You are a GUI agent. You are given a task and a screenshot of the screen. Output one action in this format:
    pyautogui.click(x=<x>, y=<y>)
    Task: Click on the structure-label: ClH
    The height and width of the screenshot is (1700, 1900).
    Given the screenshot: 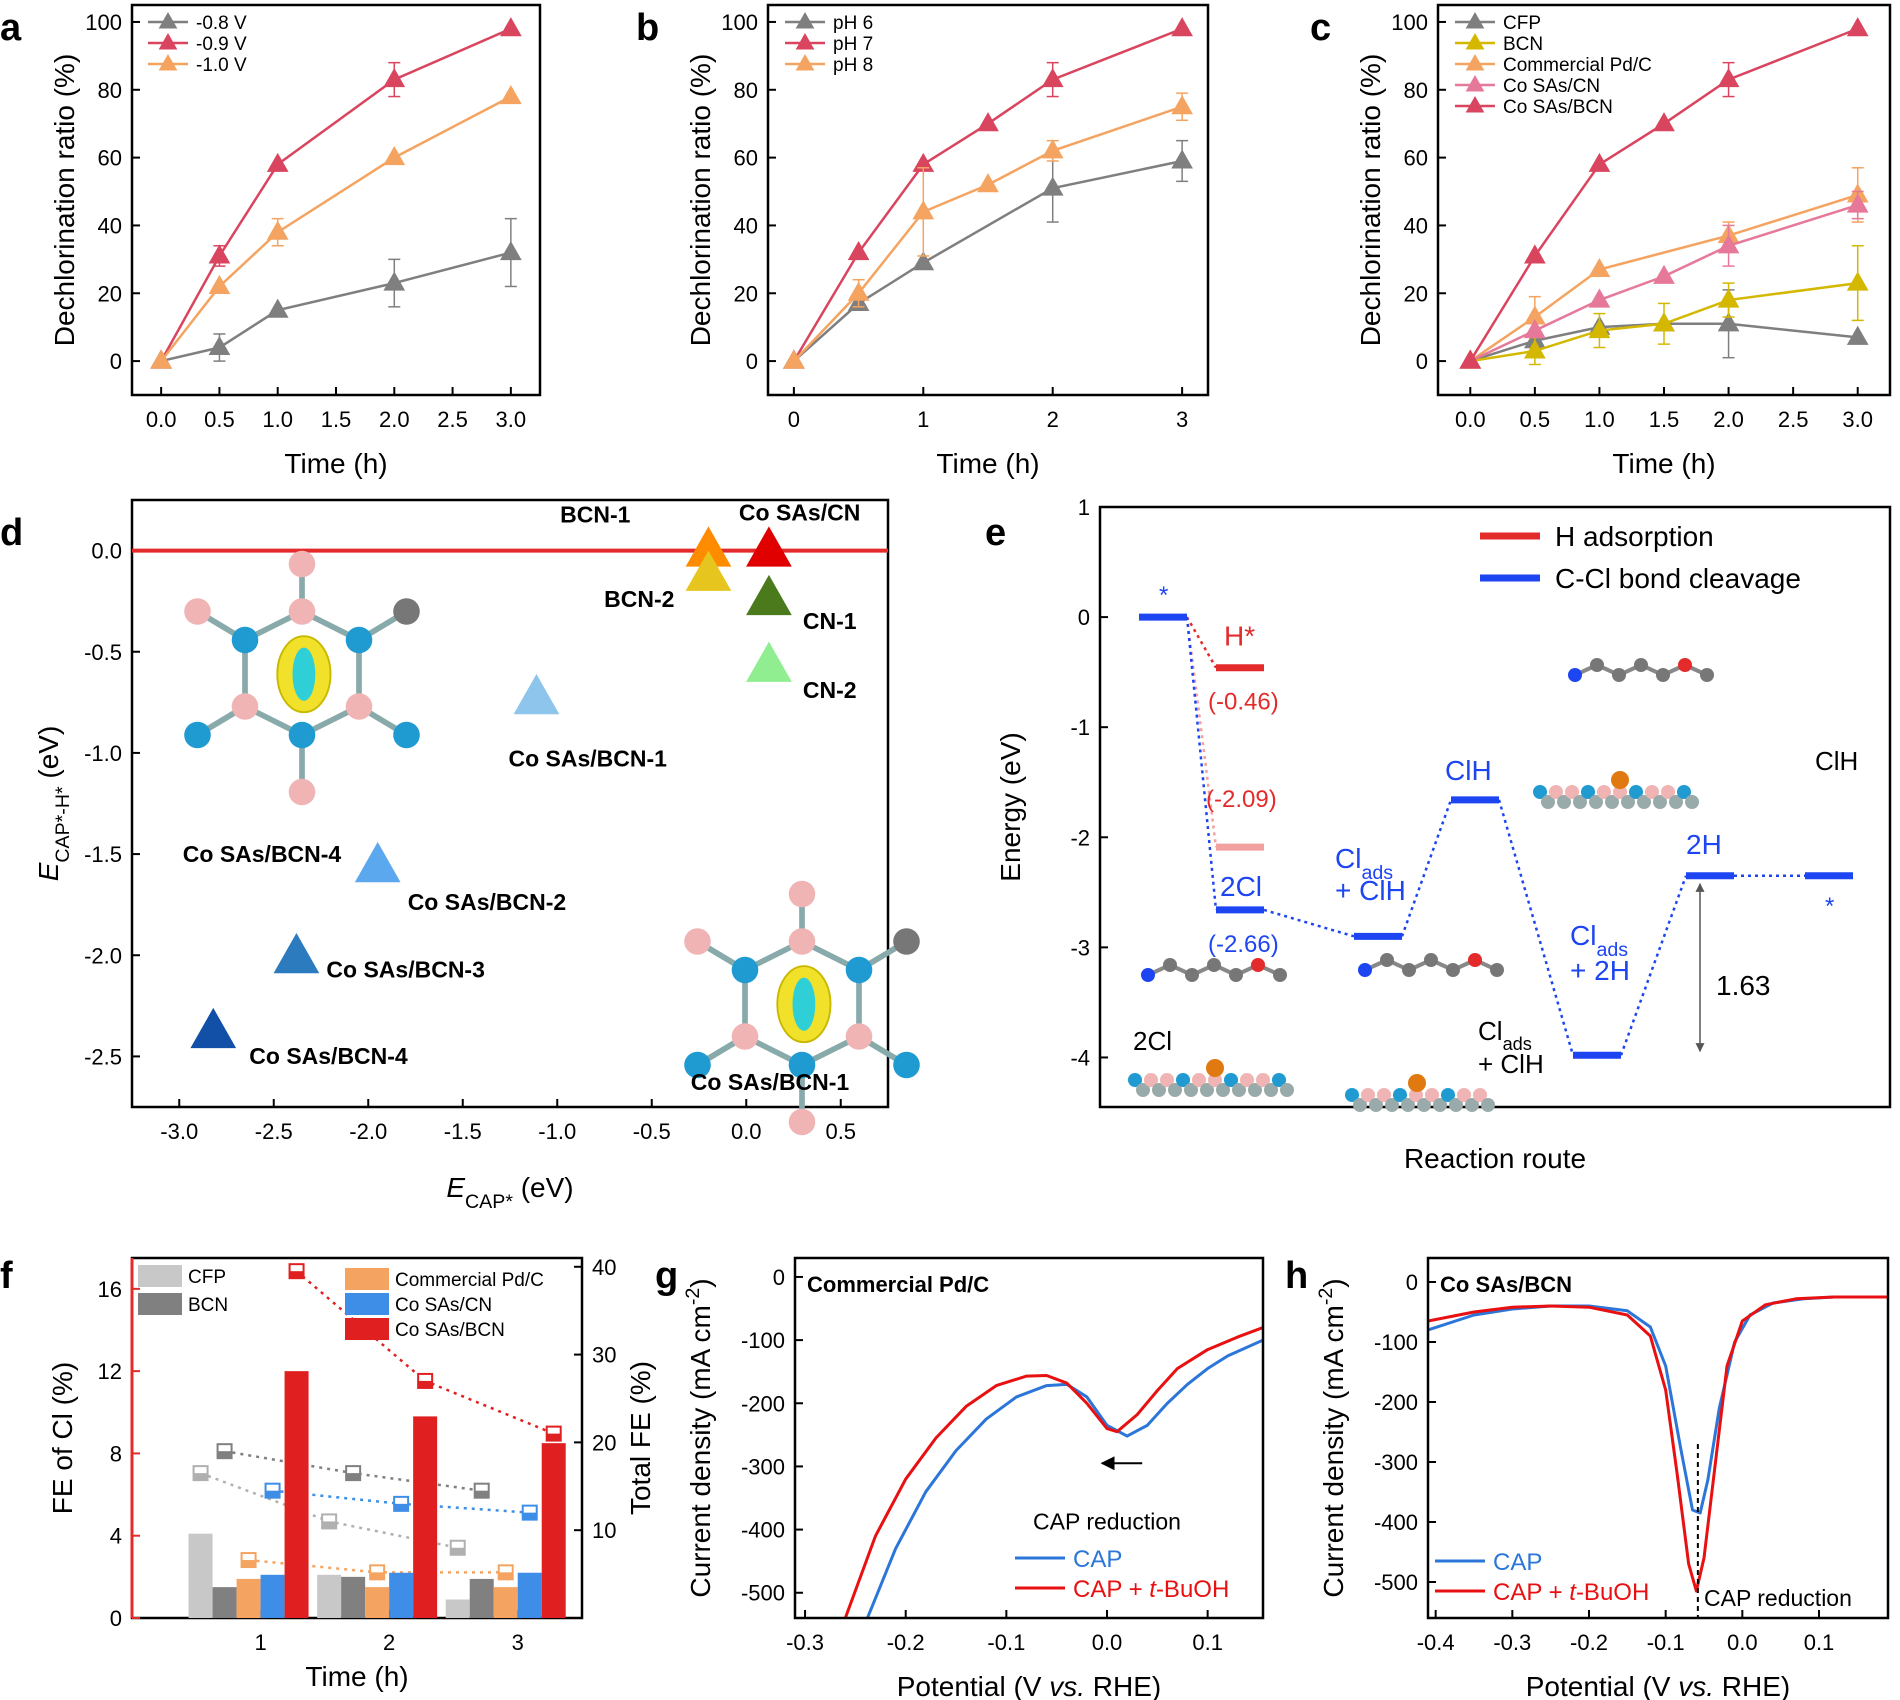 What is the action you would take?
    pyautogui.click(x=1836, y=761)
    